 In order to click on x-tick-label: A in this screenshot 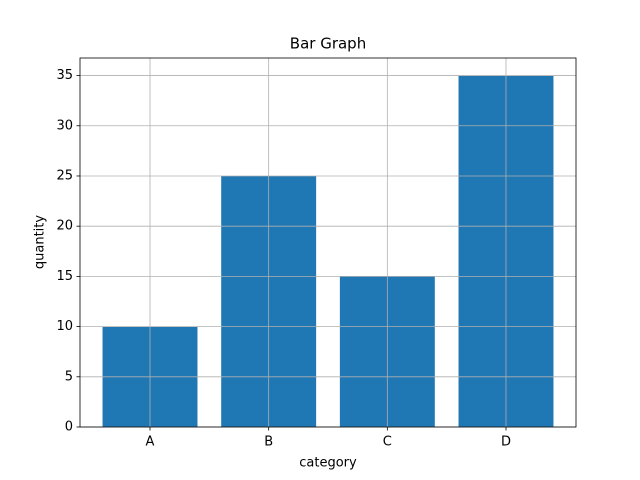, I will do `click(150, 442)`.